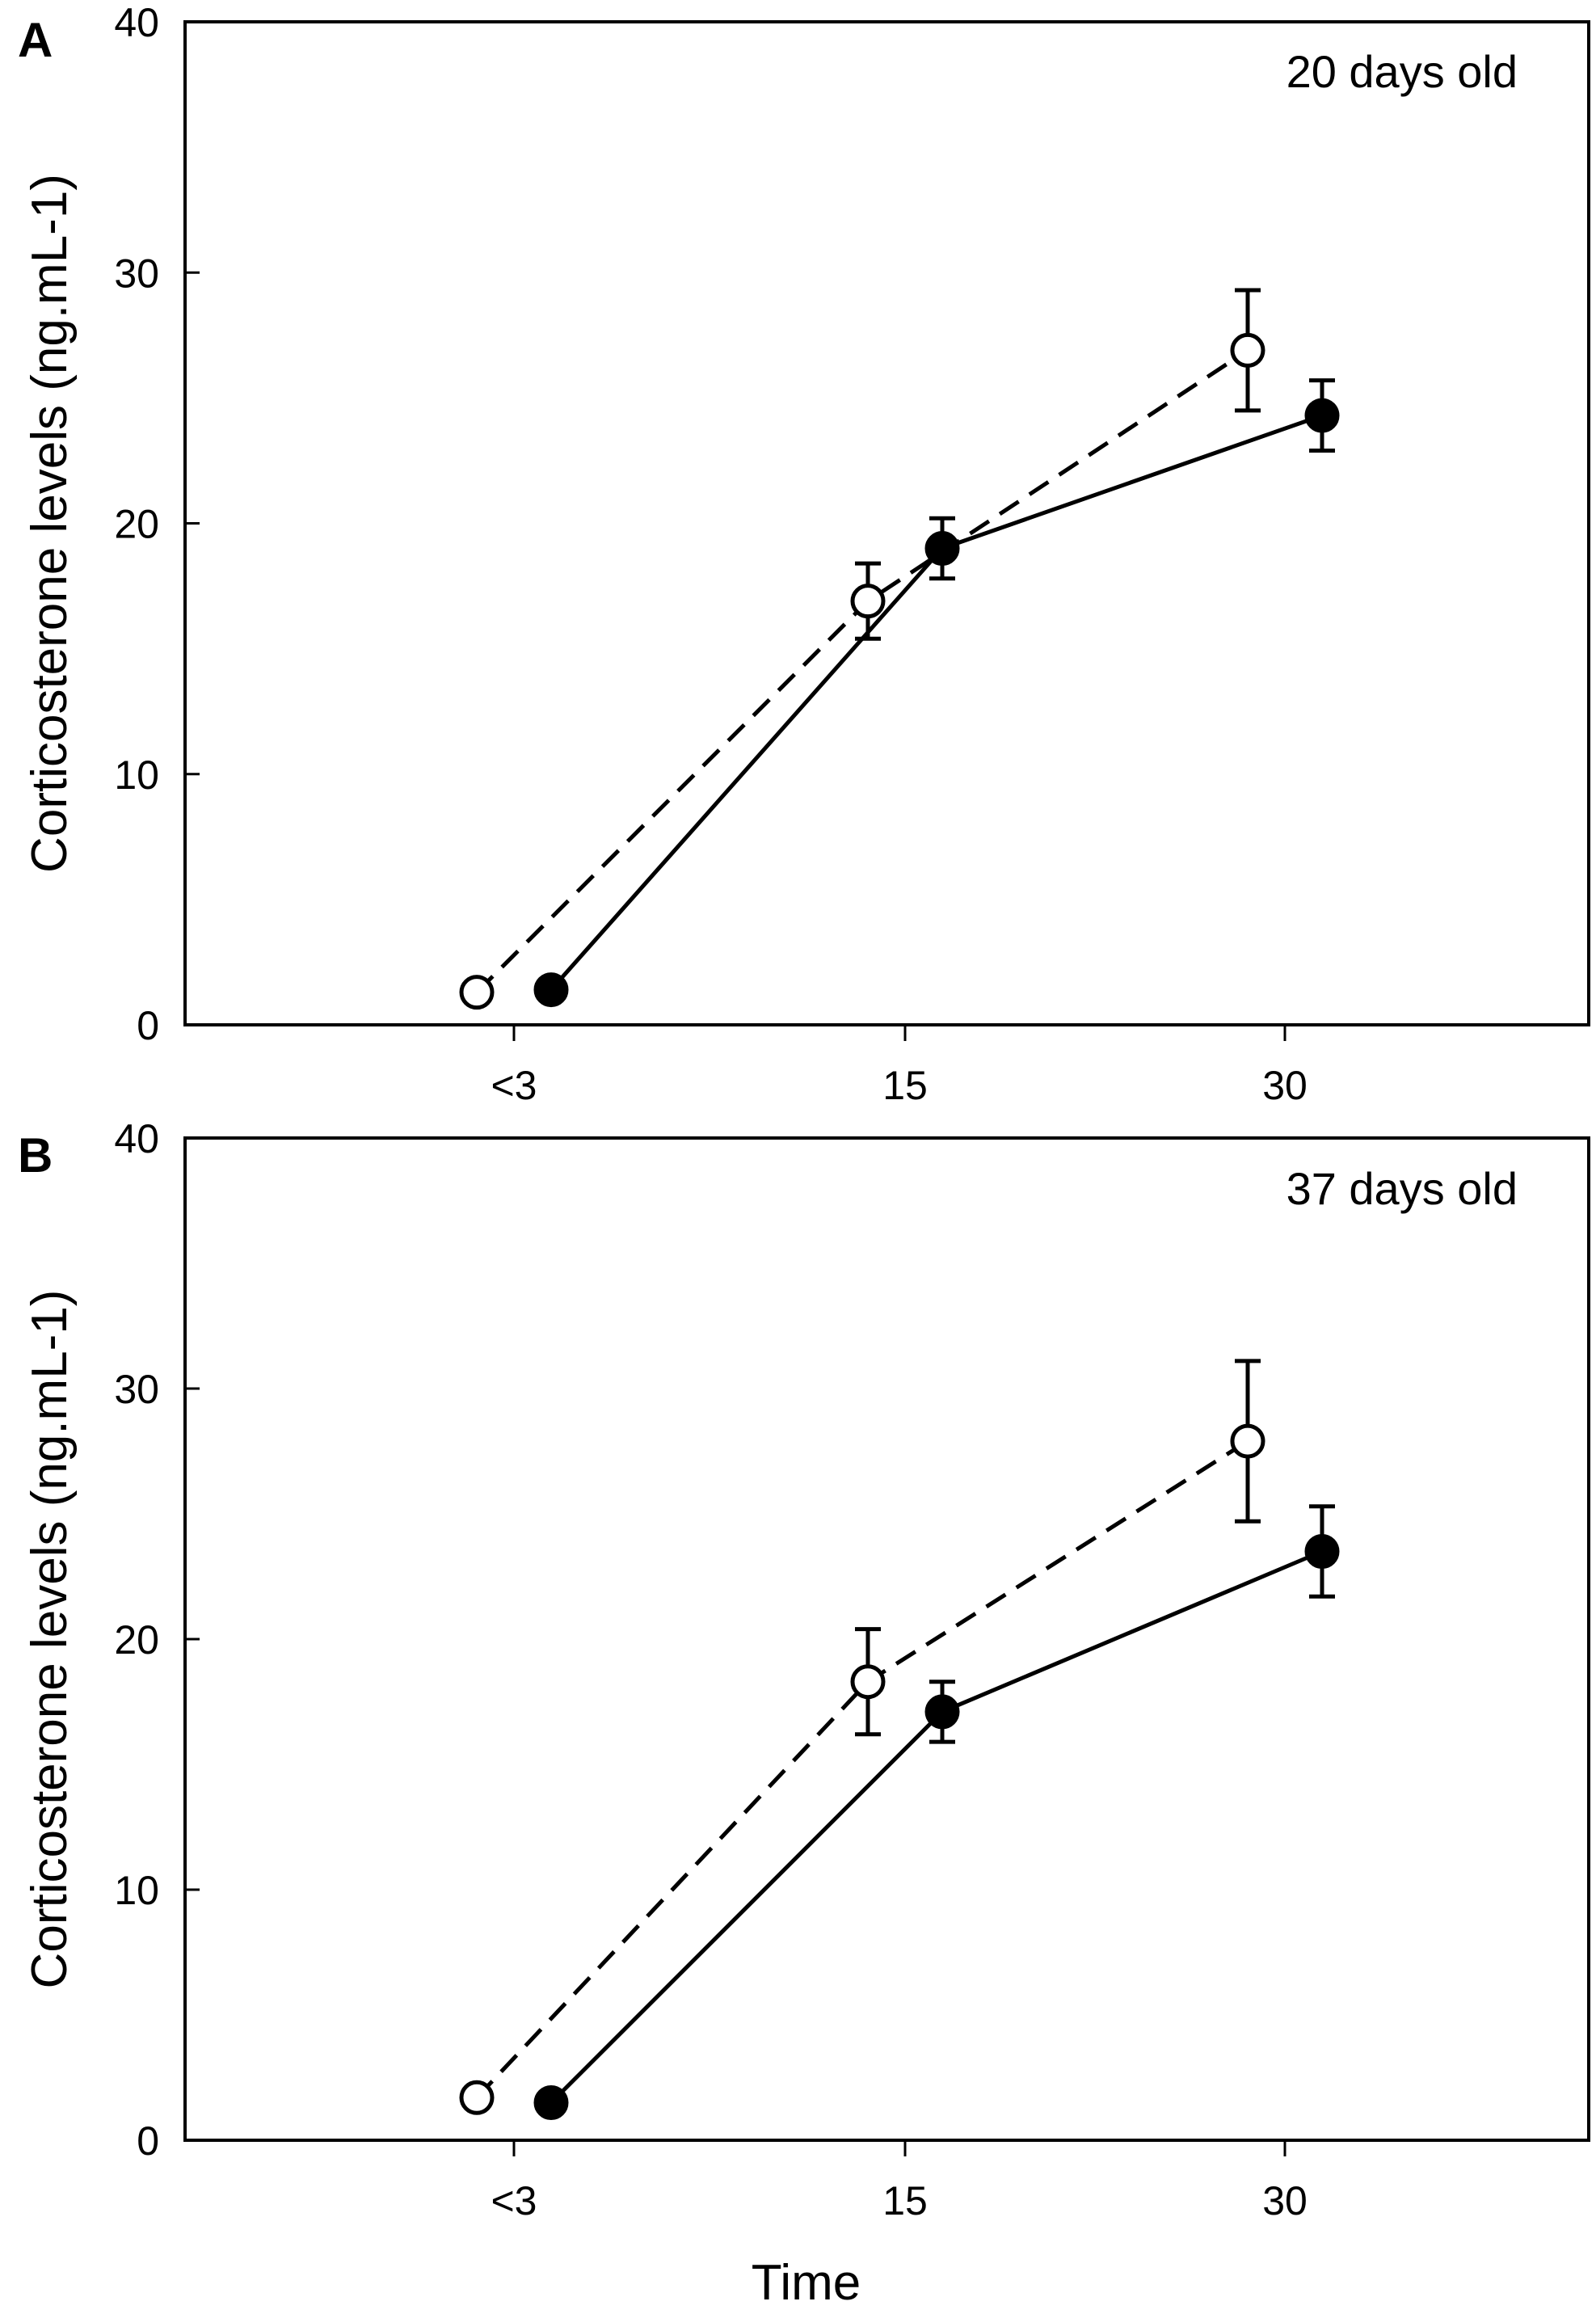 The image size is (1596, 2314). What do you see at coordinates (35, 1155) in the screenshot?
I see `panel-label: B` at bounding box center [35, 1155].